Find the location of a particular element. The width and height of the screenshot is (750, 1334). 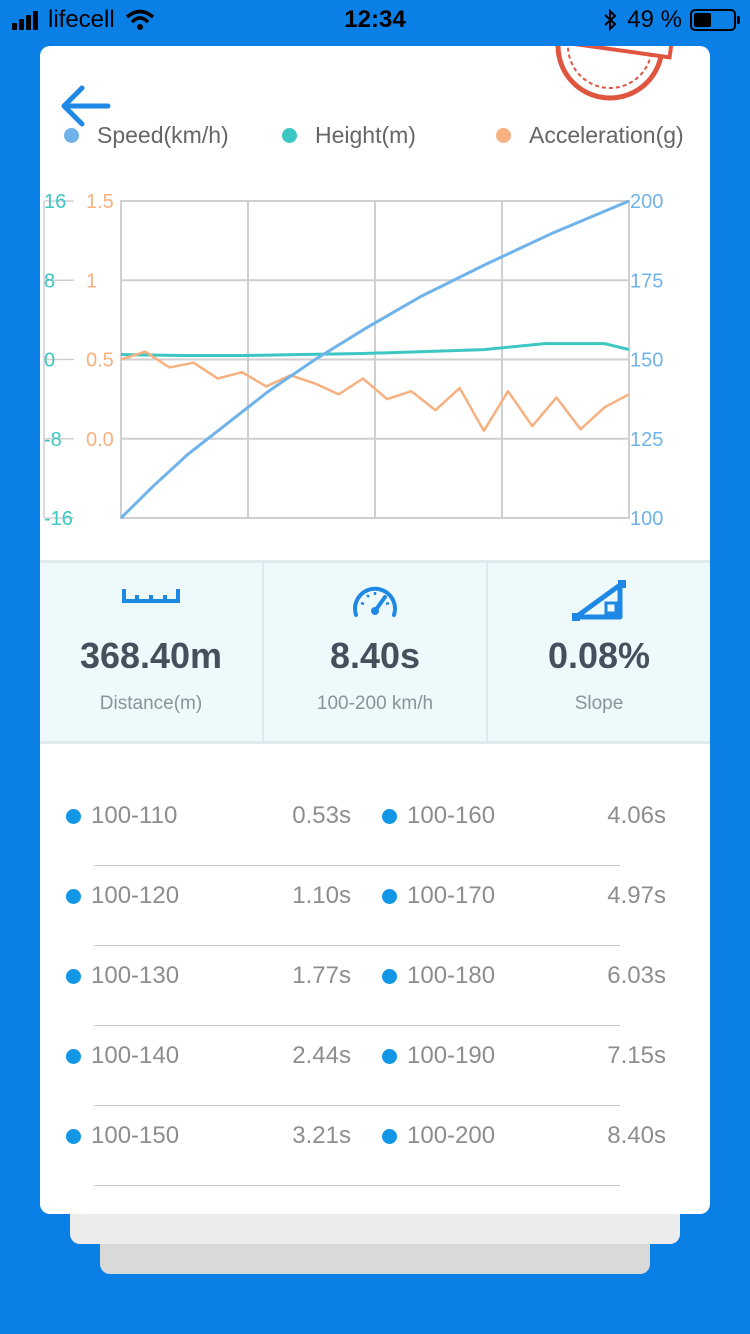

split-time: 3.21s is located at coordinates (321, 1135).